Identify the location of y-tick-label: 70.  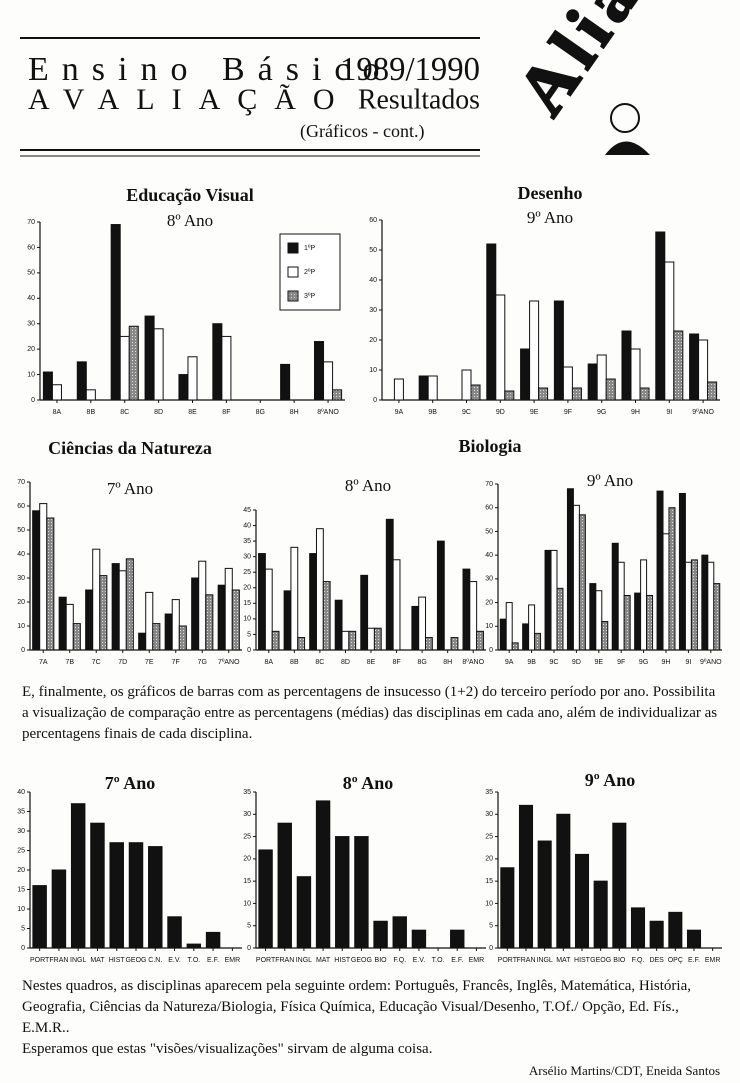
(489, 484).